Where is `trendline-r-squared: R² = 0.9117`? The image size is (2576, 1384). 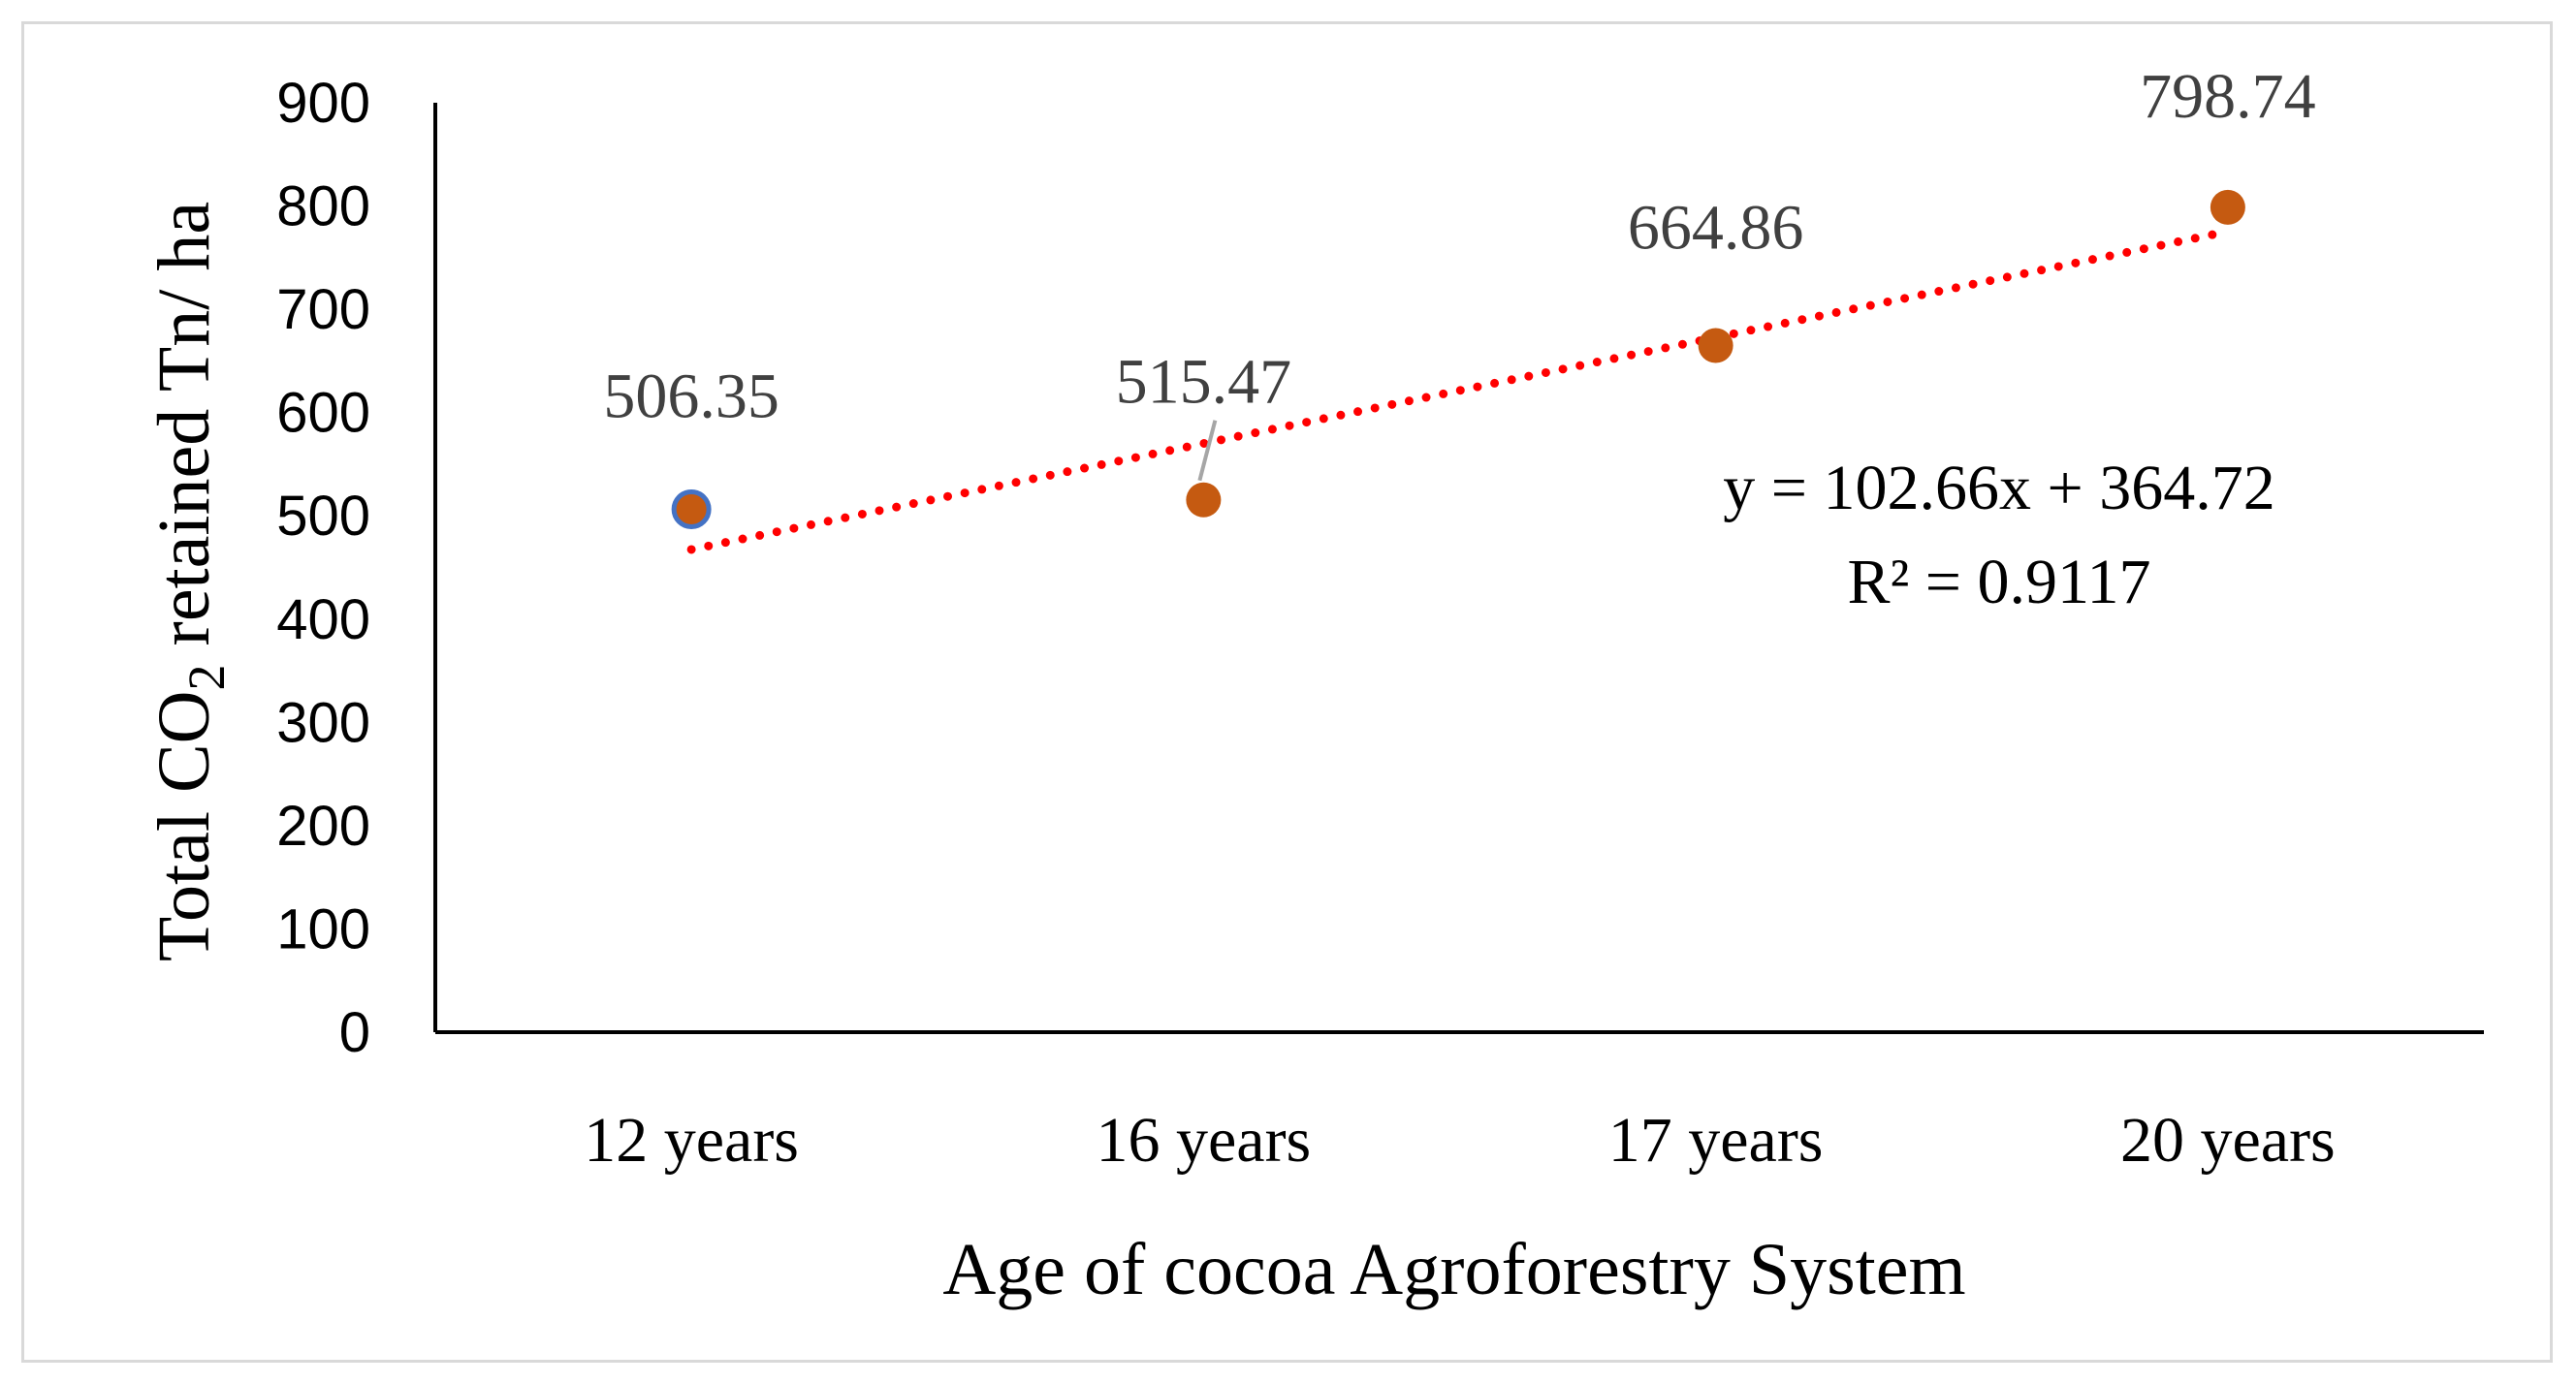
trendline-r-squared: R² = 0.9117 is located at coordinates (1999, 582).